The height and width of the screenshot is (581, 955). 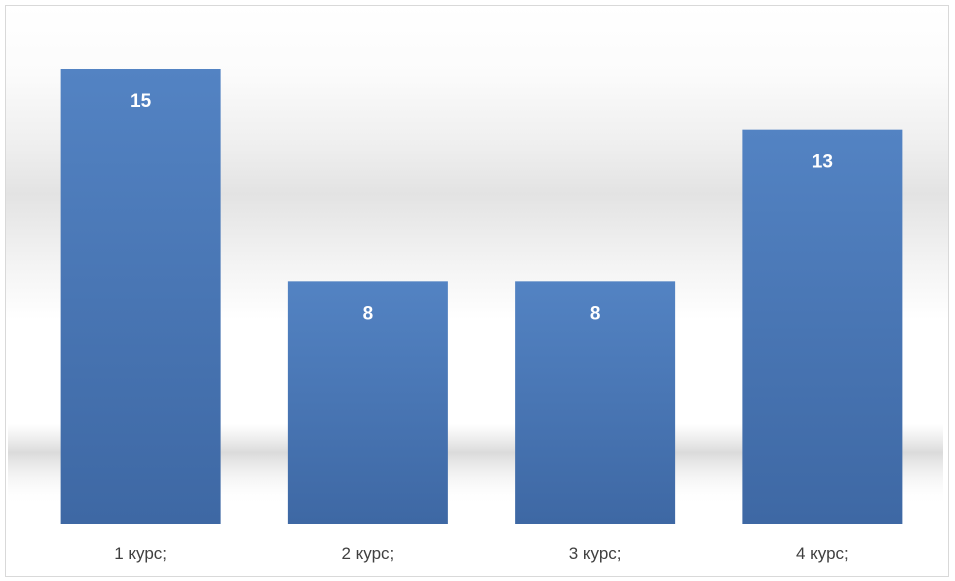 What do you see at coordinates (822, 553) in the screenshot?
I see `x-tick-label-4: 4 курс;` at bounding box center [822, 553].